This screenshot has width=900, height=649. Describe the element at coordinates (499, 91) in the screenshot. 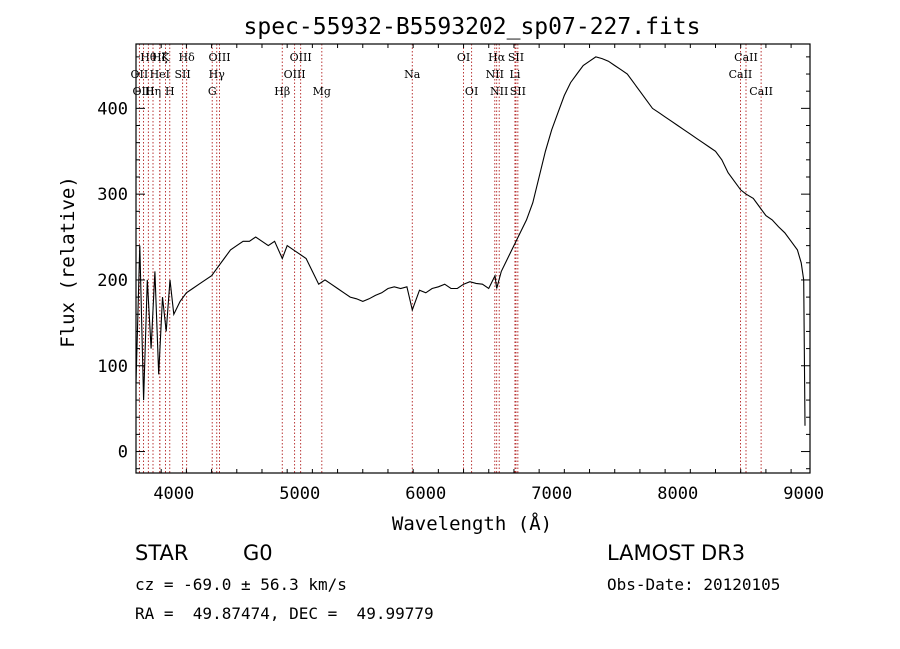

I see `line-marker-label-22: NII` at that location.